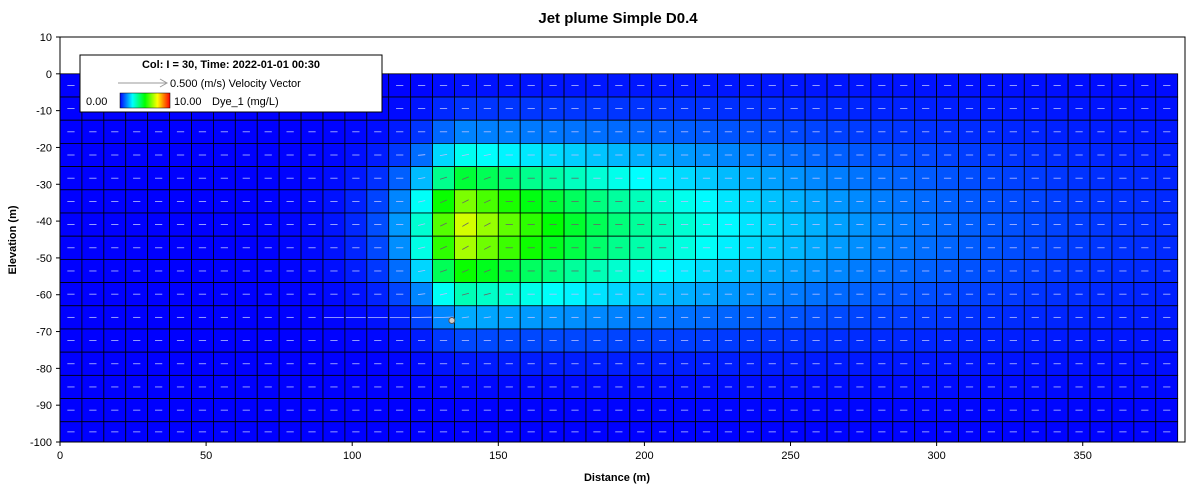 This screenshot has height=485, width=1200. What do you see at coordinates (96, 102) in the screenshot?
I see `legend-color-min: 0.00` at bounding box center [96, 102].